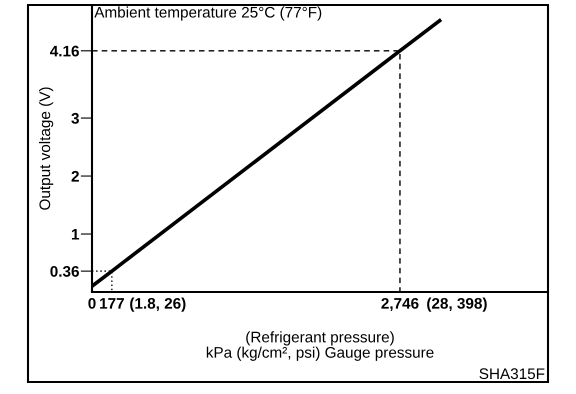  Describe the element at coordinates (46, 148) in the screenshot. I see `y-axis-title: Output voltage (V)` at that location.